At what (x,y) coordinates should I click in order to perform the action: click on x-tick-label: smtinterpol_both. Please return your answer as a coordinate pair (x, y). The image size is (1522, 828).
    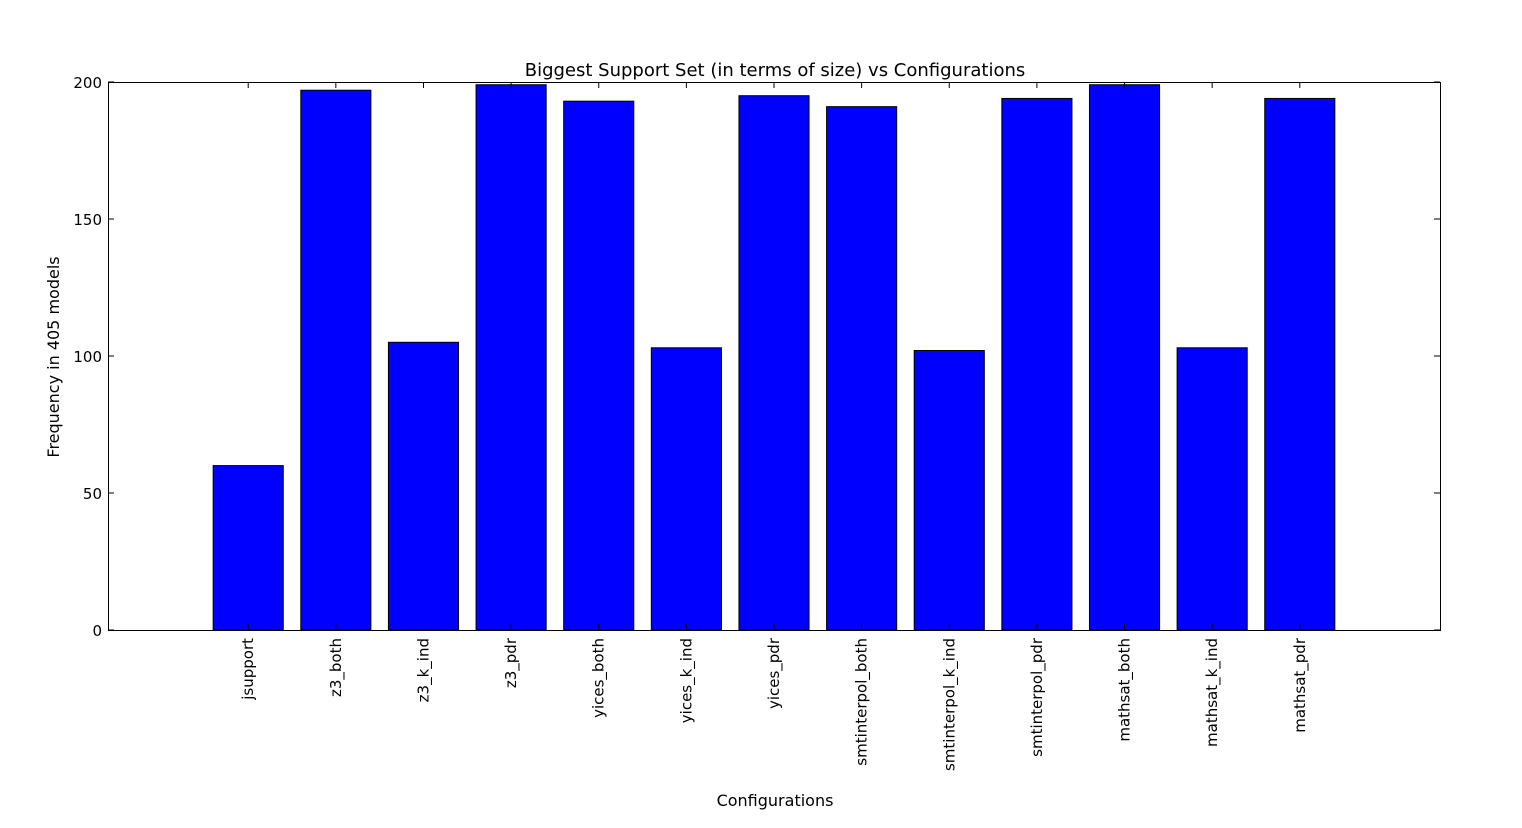
    Looking at the image, I should click on (862, 702).